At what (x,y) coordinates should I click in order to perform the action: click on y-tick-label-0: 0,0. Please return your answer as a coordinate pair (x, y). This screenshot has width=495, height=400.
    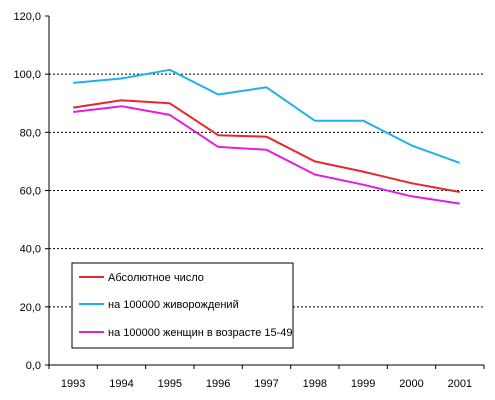
    Looking at the image, I should click on (33, 366).